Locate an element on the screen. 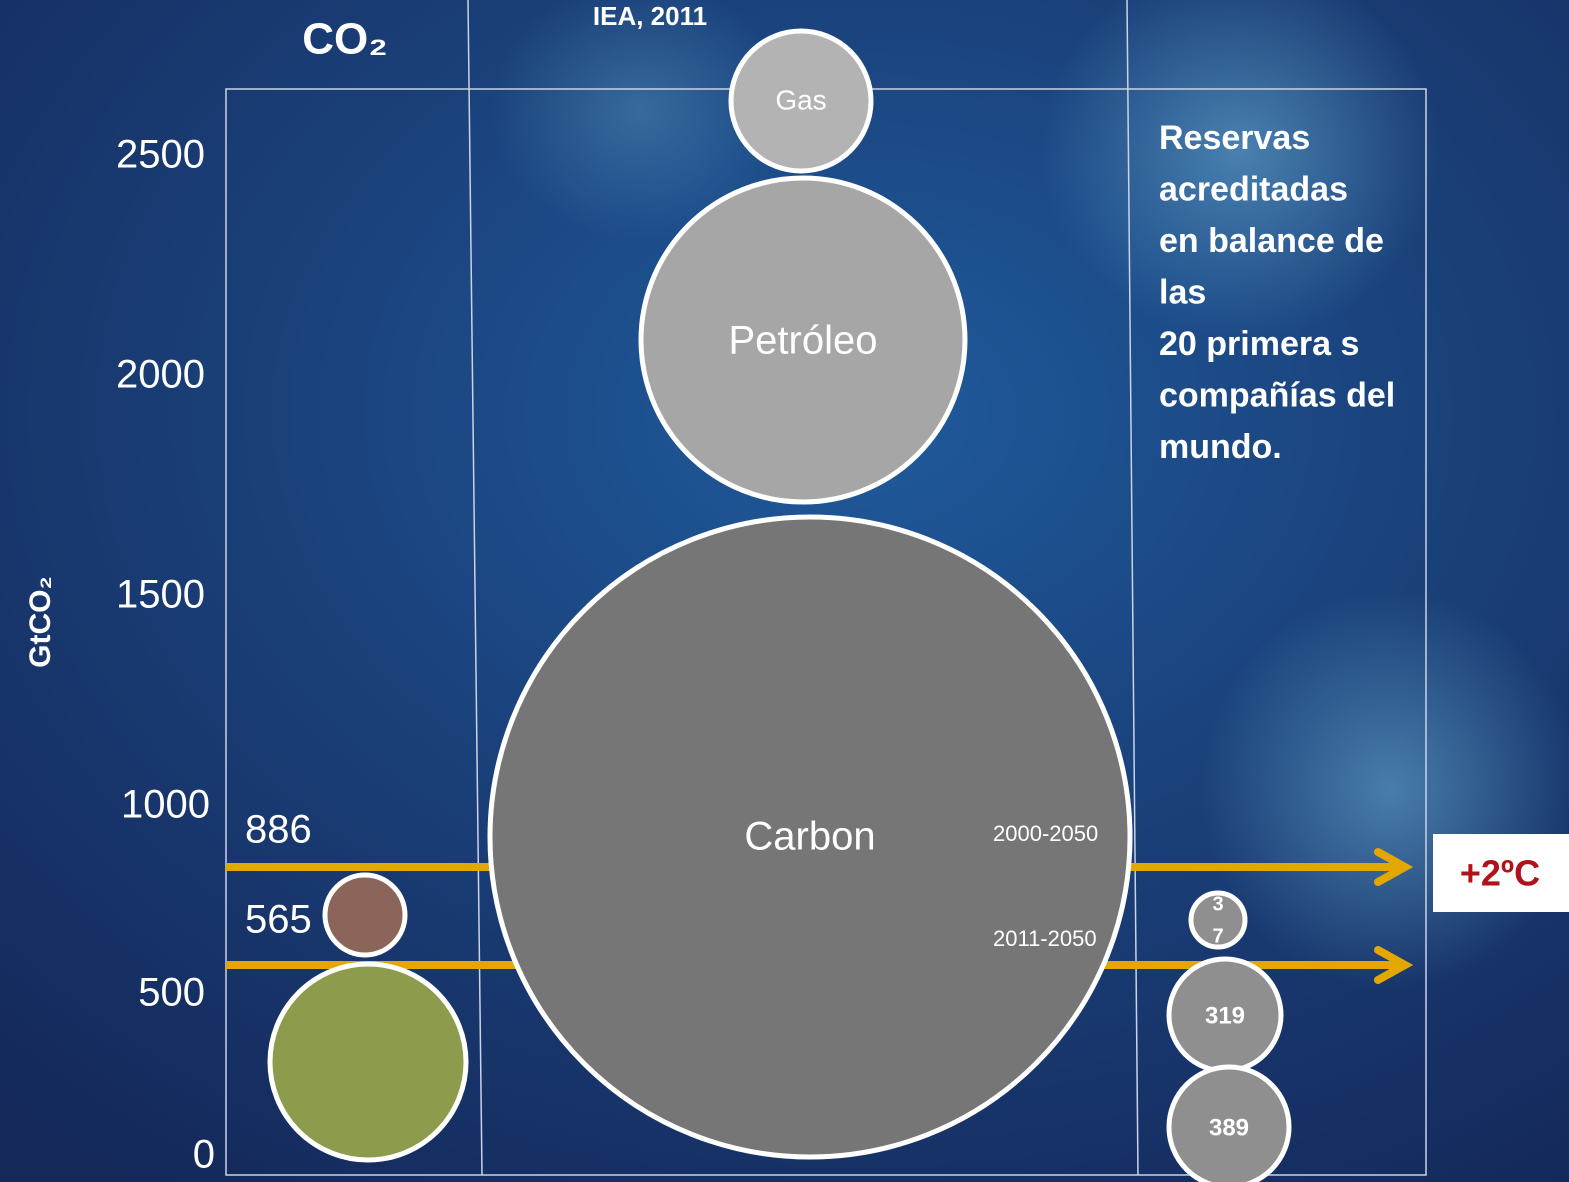 The image size is (1569, 1182). company-bubble-label: 7 is located at coordinates (1217, 936).